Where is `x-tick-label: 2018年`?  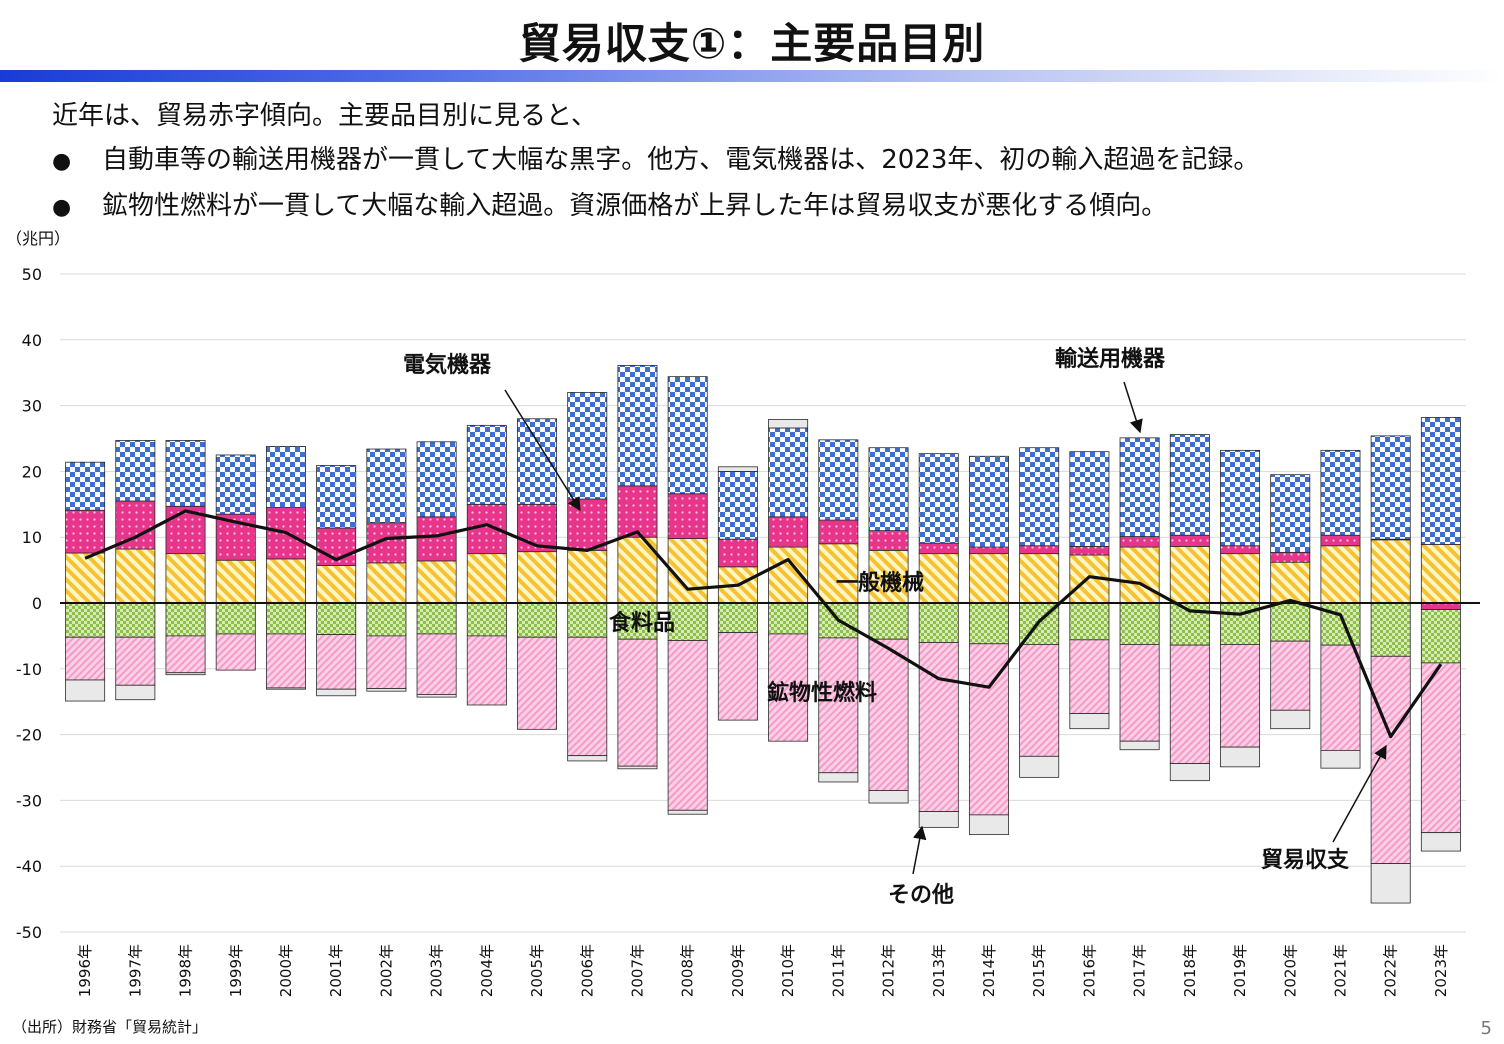
x-tick-label: 2018年 is located at coordinates (1190, 970).